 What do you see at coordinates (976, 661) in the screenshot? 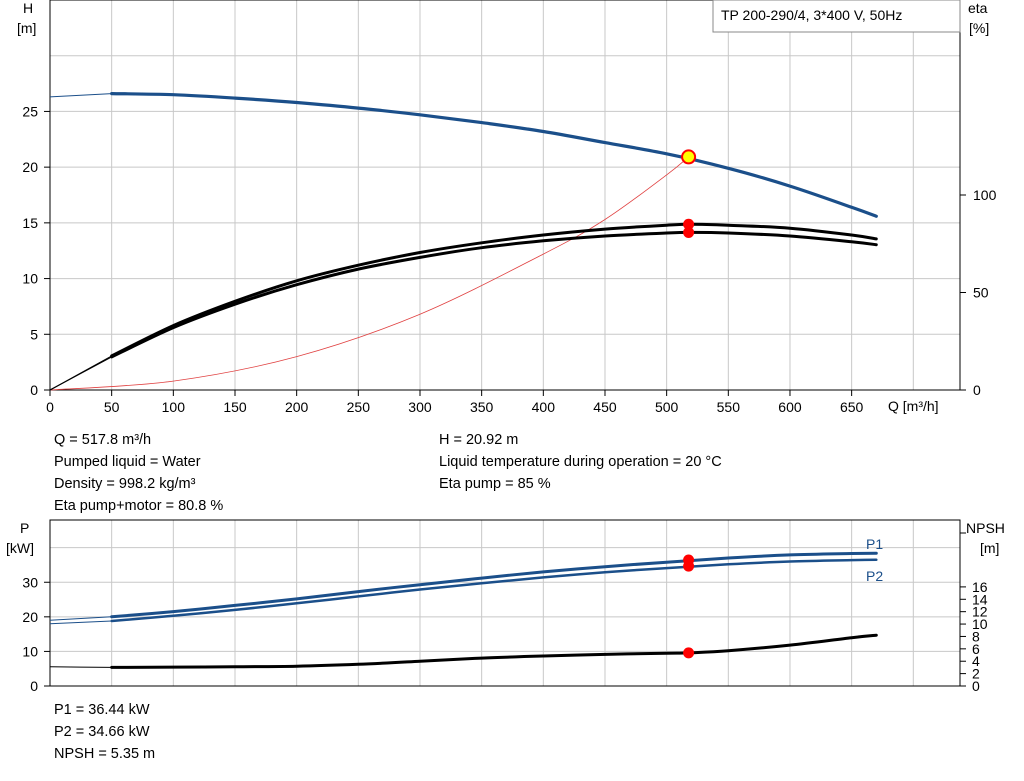
I see `npsh-tick-label: 4` at bounding box center [976, 661].